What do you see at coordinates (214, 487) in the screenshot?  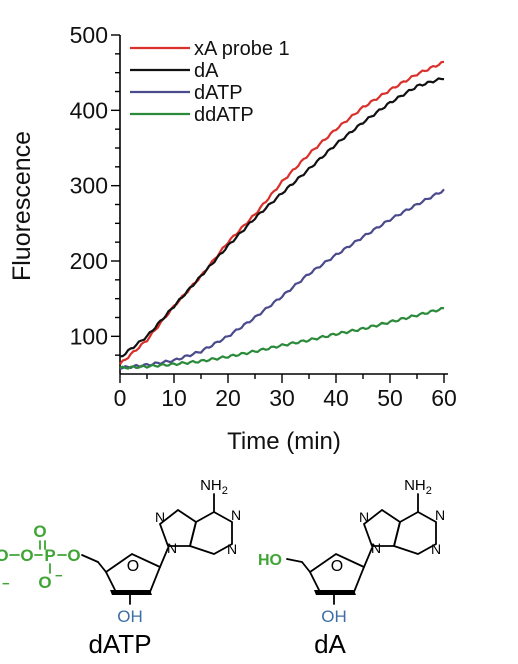 I see `datp-nh2: NH2` at bounding box center [214, 487].